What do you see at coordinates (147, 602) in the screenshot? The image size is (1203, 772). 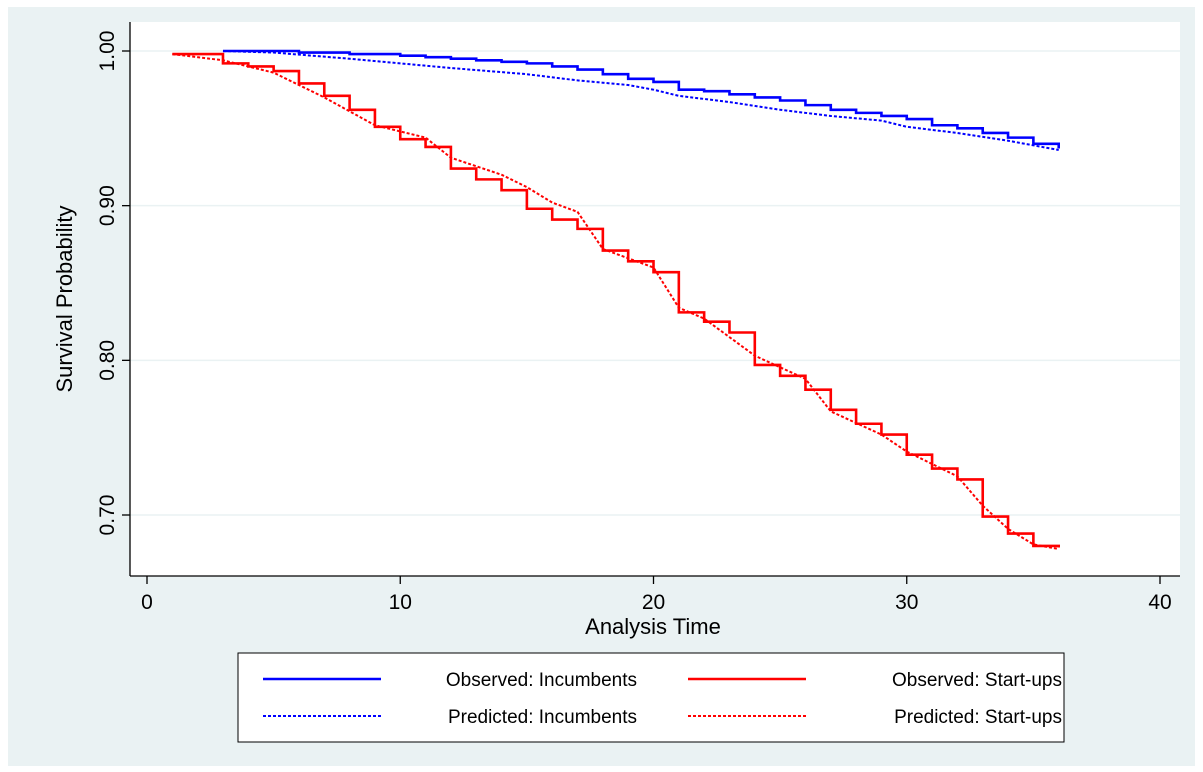 I see `x-tick-label: 0` at bounding box center [147, 602].